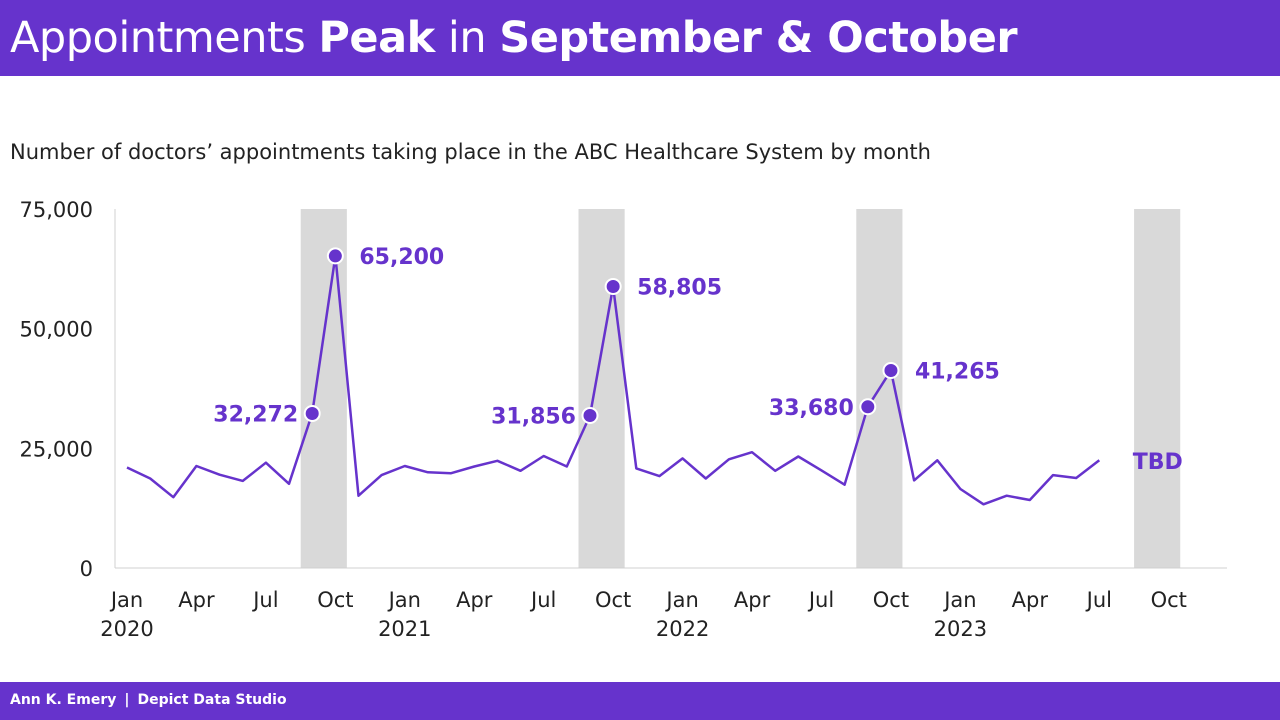 This screenshot has width=1280, height=720. Describe the element at coordinates (467, 38) in the screenshot. I see `title-part-3: in` at that location.